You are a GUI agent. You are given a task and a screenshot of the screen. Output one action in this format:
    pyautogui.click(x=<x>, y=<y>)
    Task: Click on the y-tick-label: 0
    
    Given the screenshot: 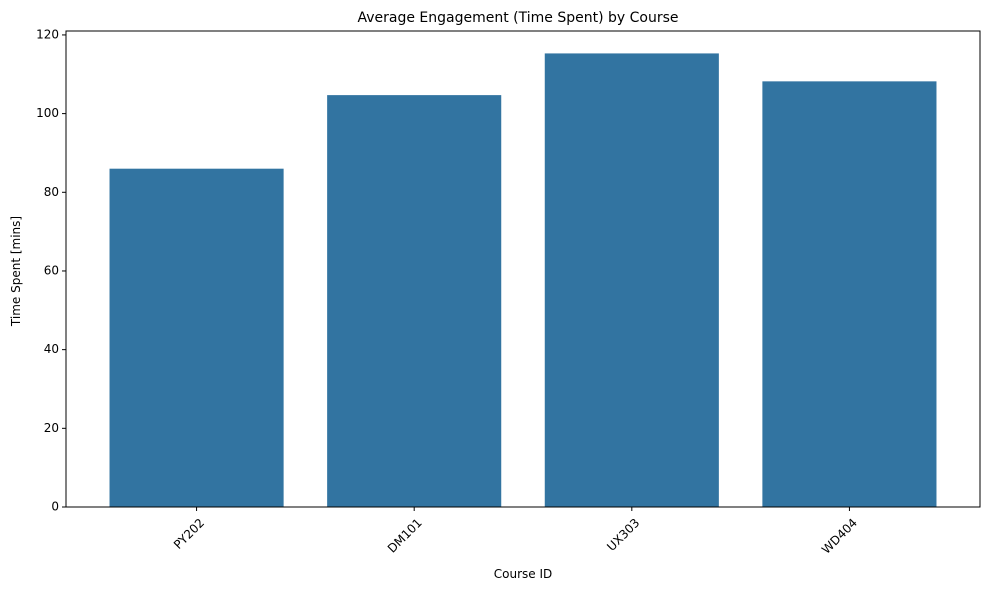 What is the action you would take?
    pyautogui.click(x=55, y=507)
    